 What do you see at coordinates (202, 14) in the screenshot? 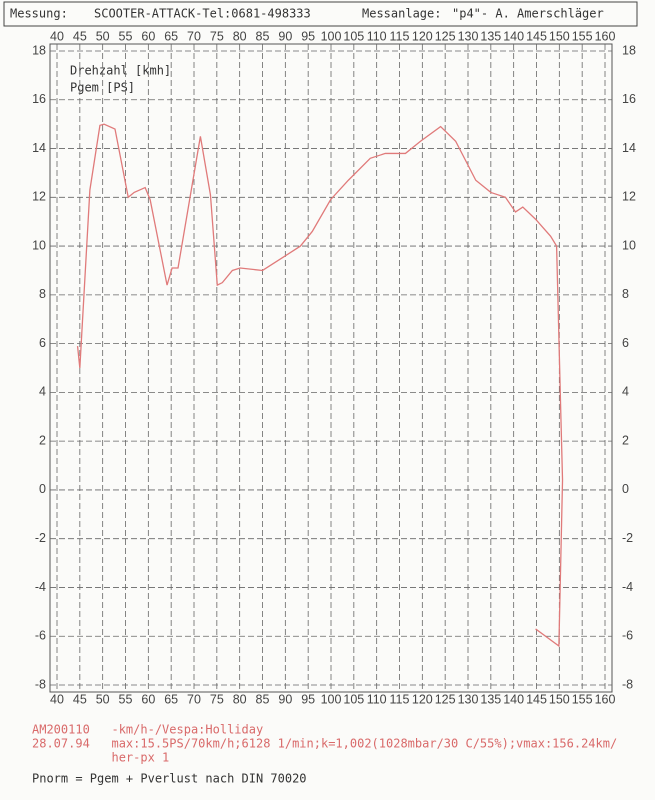
I see `header-value: SCOOTER-ATTACK-Tel:0681-498333` at bounding box center [202, 14].